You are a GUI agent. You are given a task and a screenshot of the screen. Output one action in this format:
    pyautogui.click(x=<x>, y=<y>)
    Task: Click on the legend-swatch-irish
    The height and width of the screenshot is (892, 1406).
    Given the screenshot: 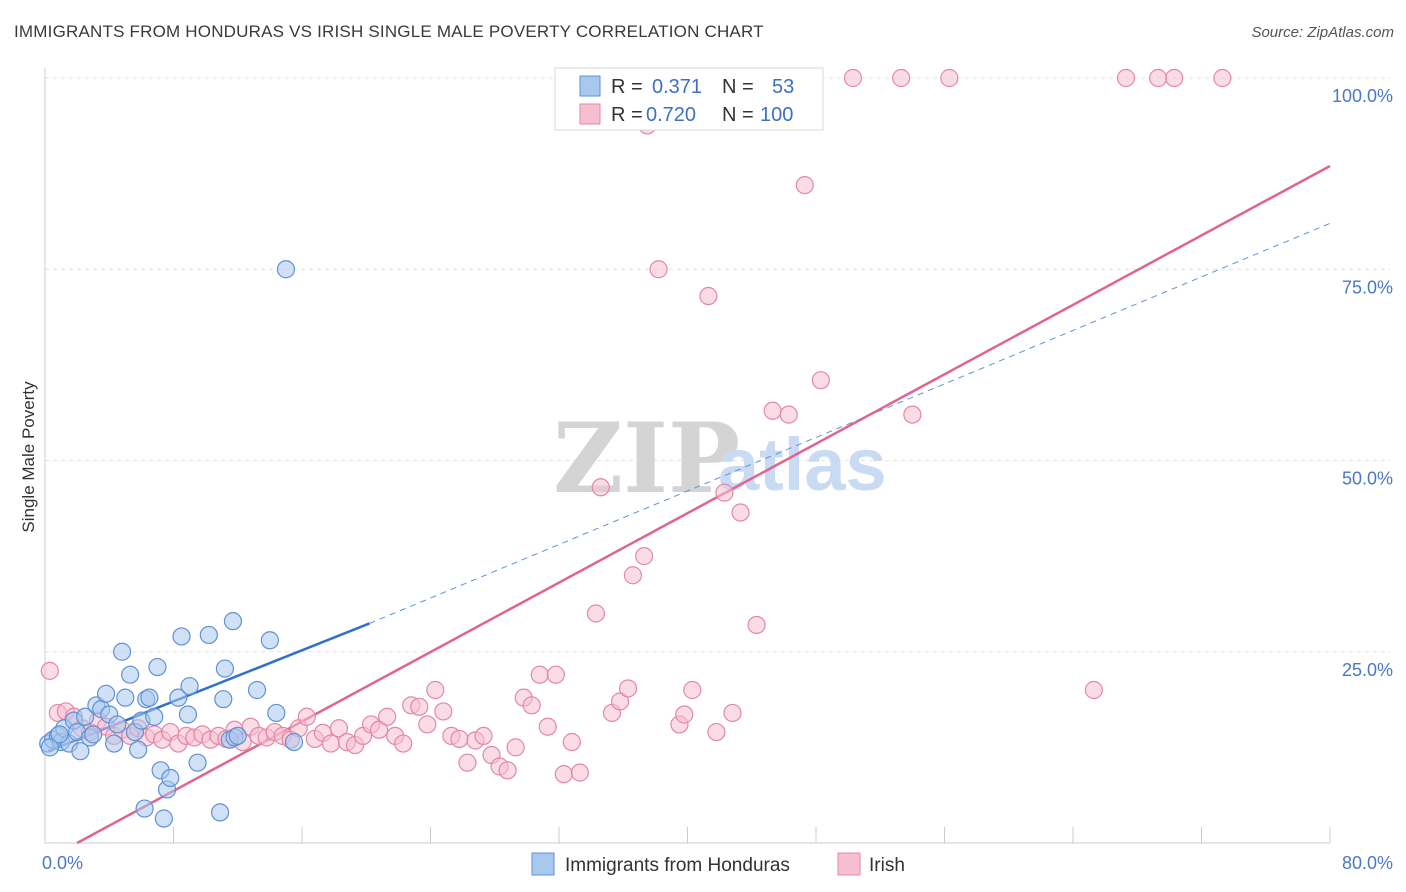 What is the action you would take?
    pyautogui.click(x=590, y=114)
    